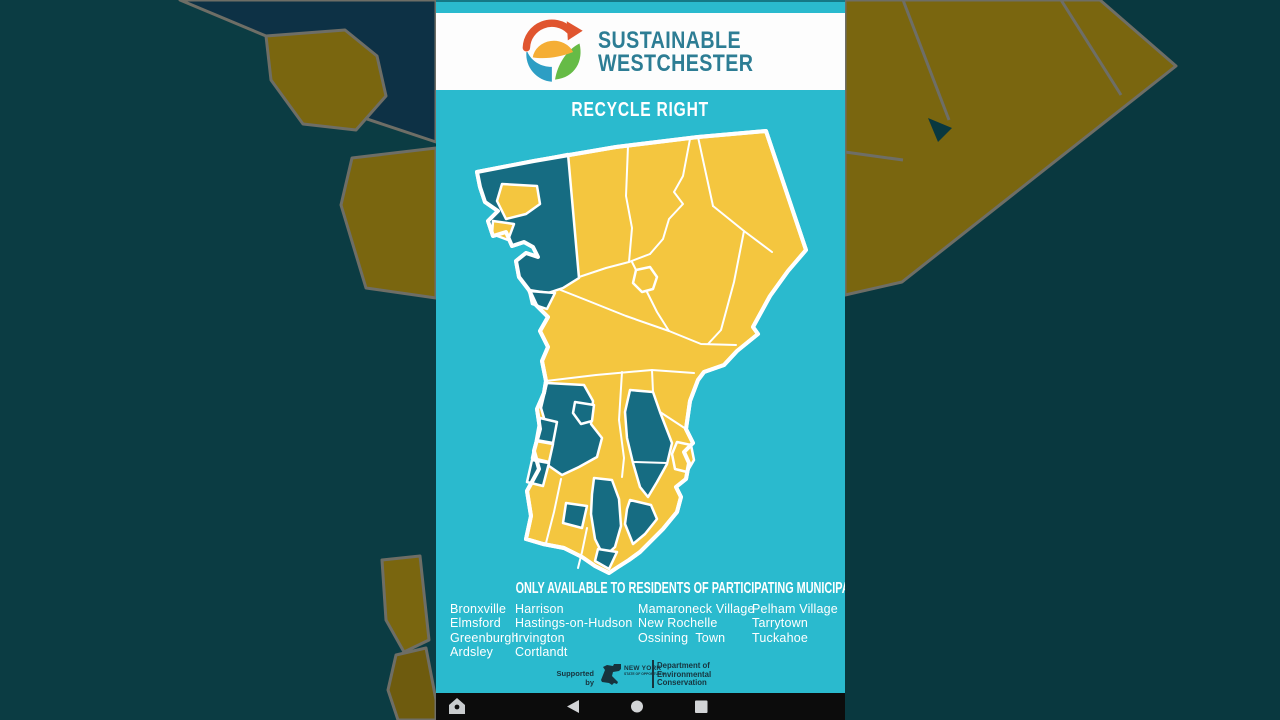  I want to click on supported-by-label: Supported by, so click(575, 678).